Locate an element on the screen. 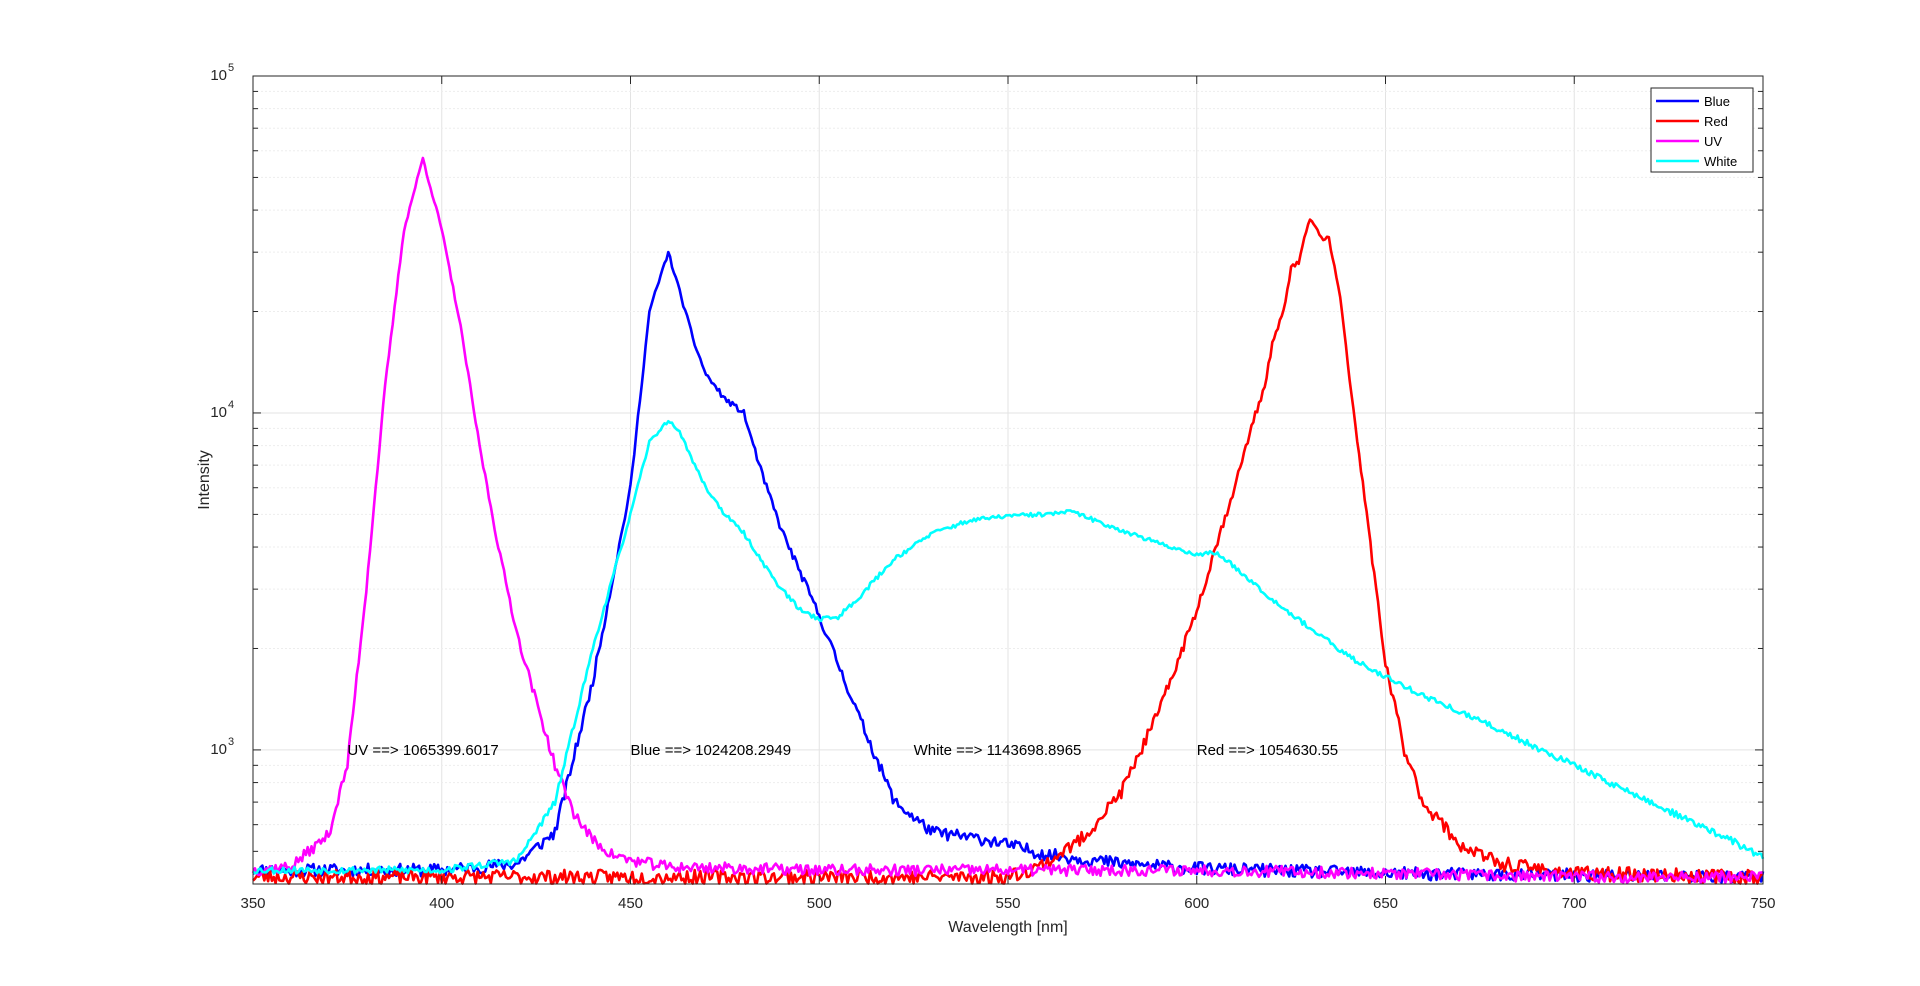  x-tick-label: 550 is located at coordinates (1007, 903).